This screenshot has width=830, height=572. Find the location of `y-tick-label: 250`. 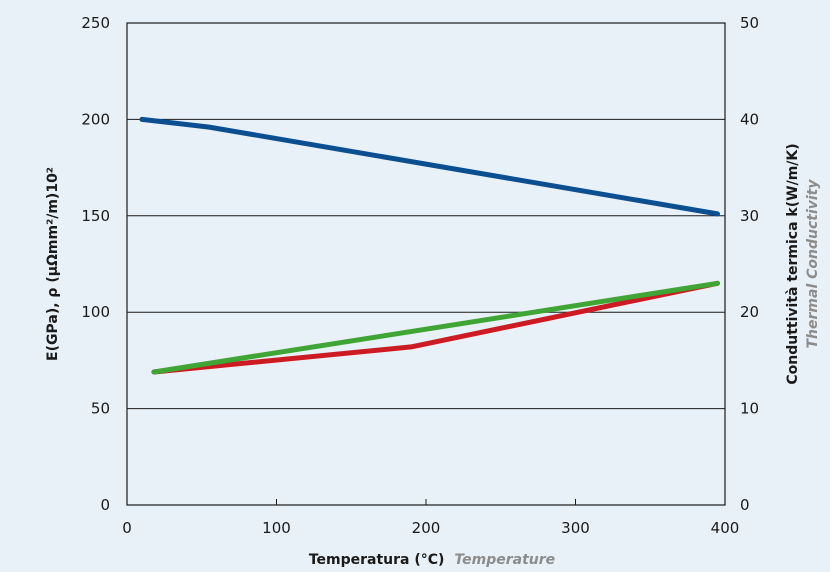

y-tick-label: 250 is located at coordinates (95, 23).